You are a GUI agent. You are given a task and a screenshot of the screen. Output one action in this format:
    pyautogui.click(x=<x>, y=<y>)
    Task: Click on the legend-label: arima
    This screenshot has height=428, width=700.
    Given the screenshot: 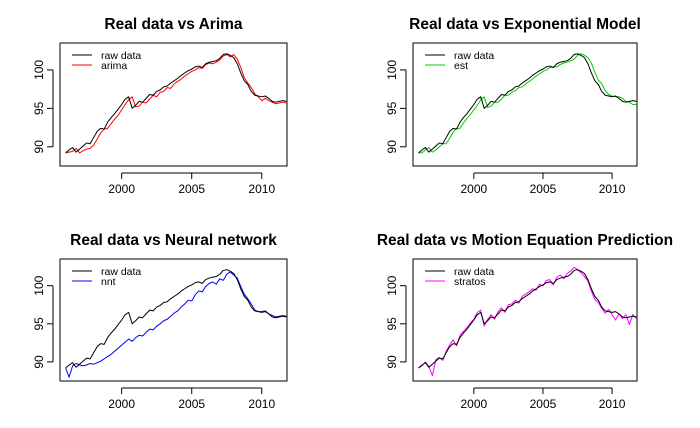 What is the action you would take?
    pyautogui.click(x=114, y=66)
    